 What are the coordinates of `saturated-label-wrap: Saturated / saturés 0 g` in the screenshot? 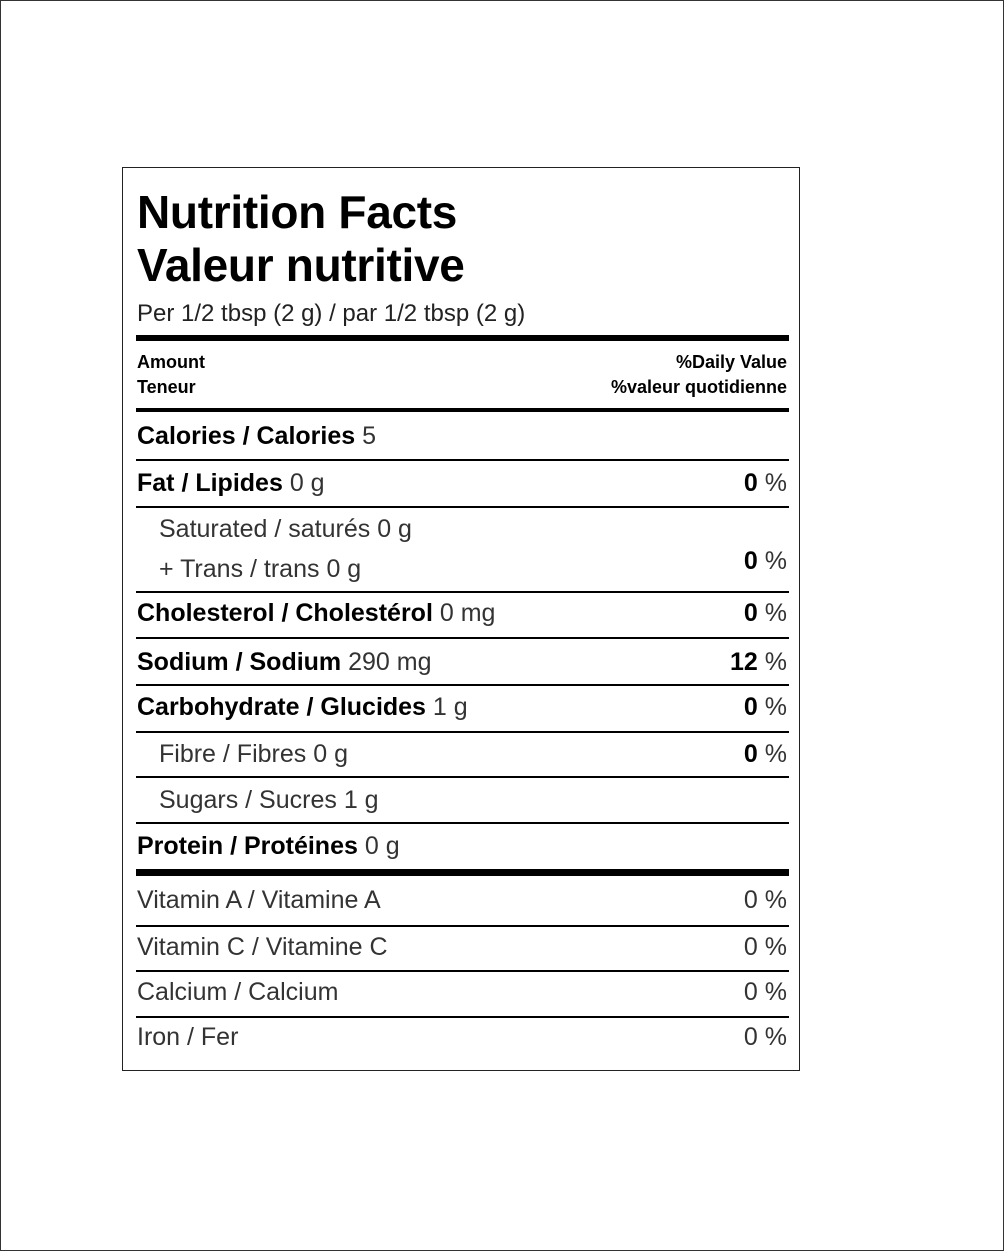 It's located at (285, 529).